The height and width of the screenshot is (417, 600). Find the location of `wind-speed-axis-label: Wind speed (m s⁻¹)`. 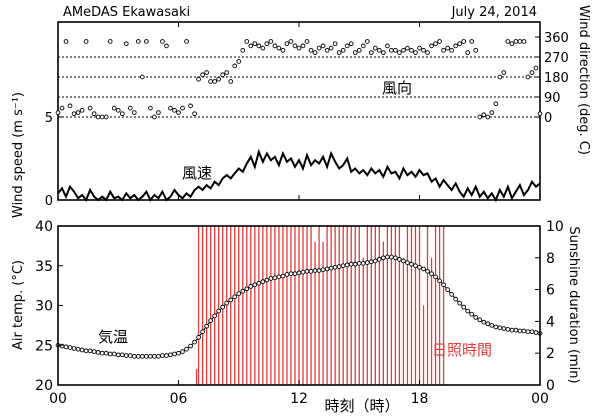

wind-speed-axis-label: Wind speed (m s⁻¹) is located at coordinates (18, 155).